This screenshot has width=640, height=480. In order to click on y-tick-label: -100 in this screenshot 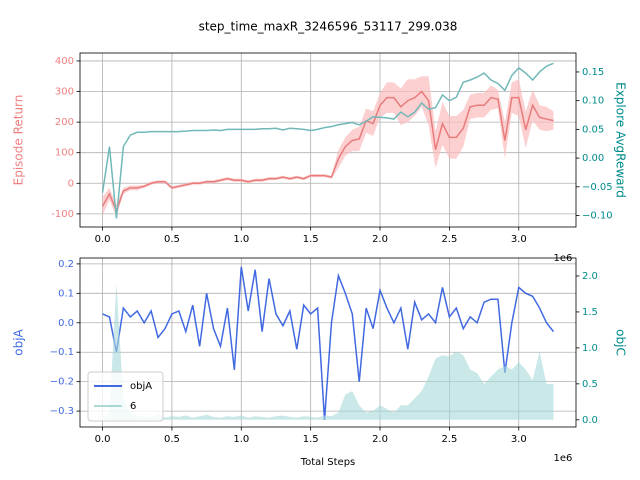, I will do `click(62, 214)`.